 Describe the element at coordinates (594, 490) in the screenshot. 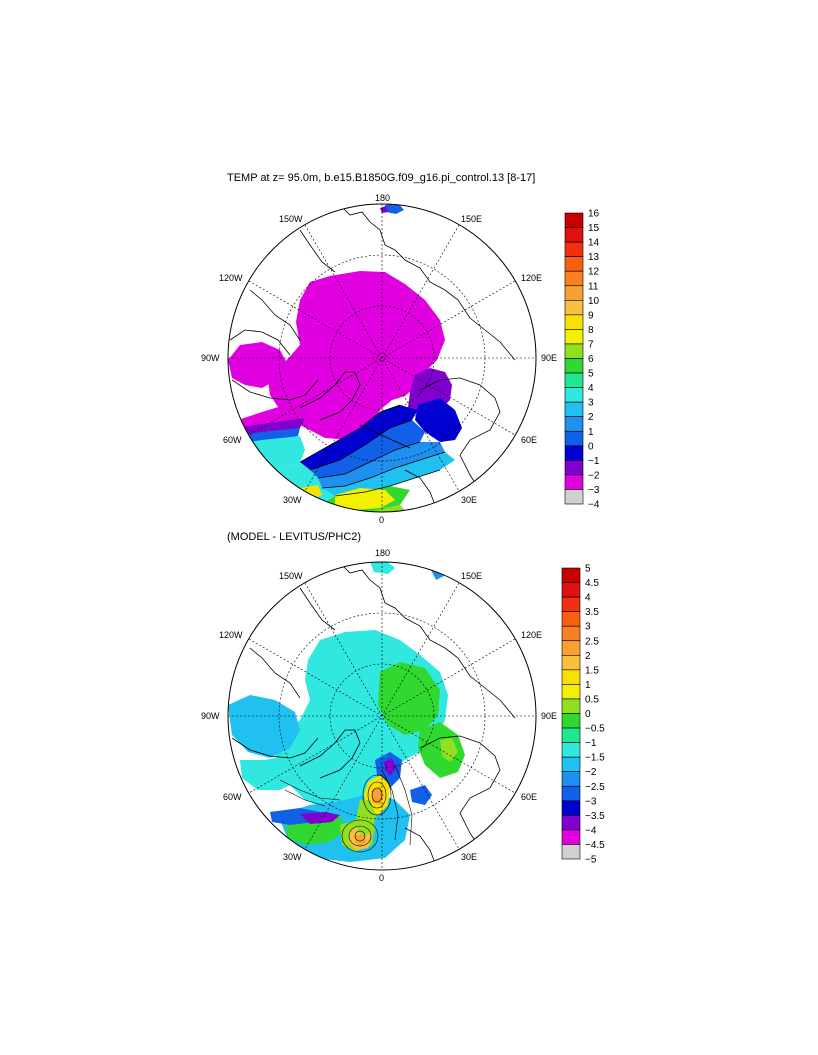

I see `top-colorbar-label: −3` at that location.